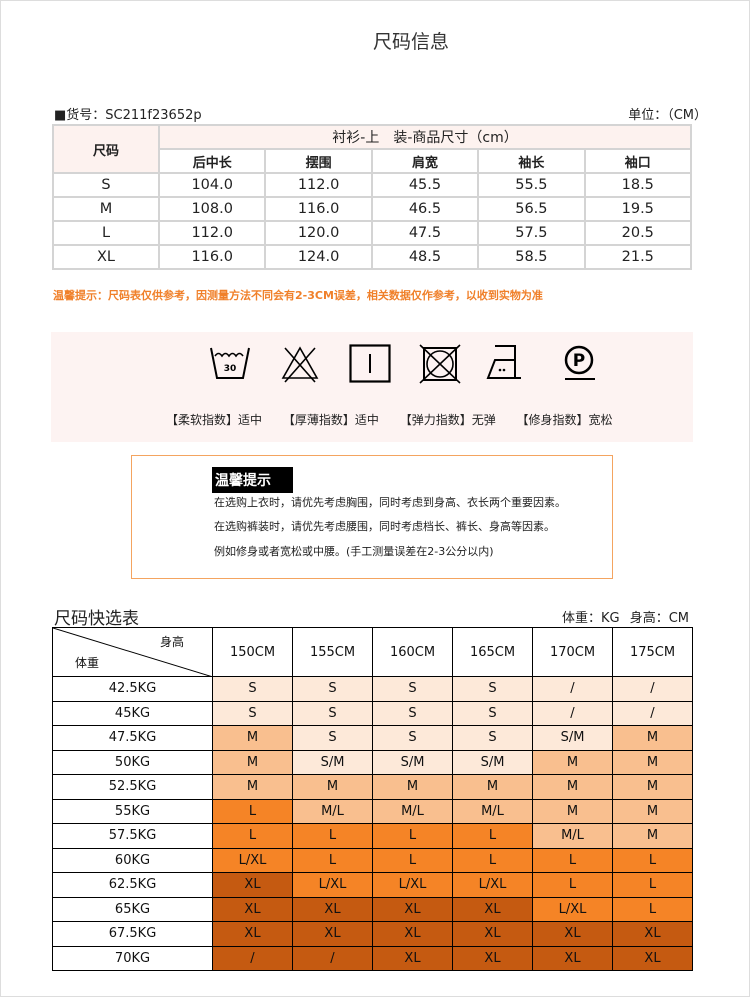 The image size is (750, 997). I want to click on weight-row: 52.5KG M M M M M M, so click(372, 787).